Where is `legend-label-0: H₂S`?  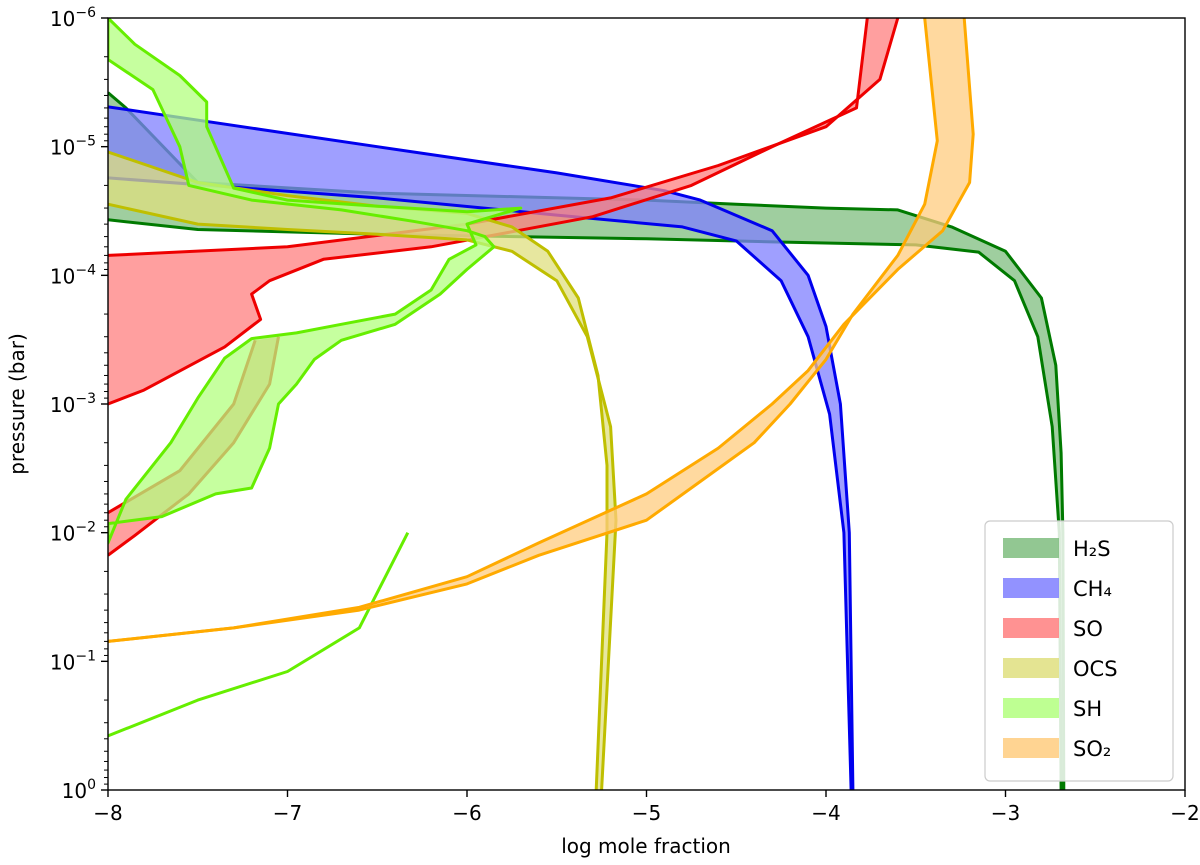 legend-label-0: H₂S is located at coordinates (1092, 549).